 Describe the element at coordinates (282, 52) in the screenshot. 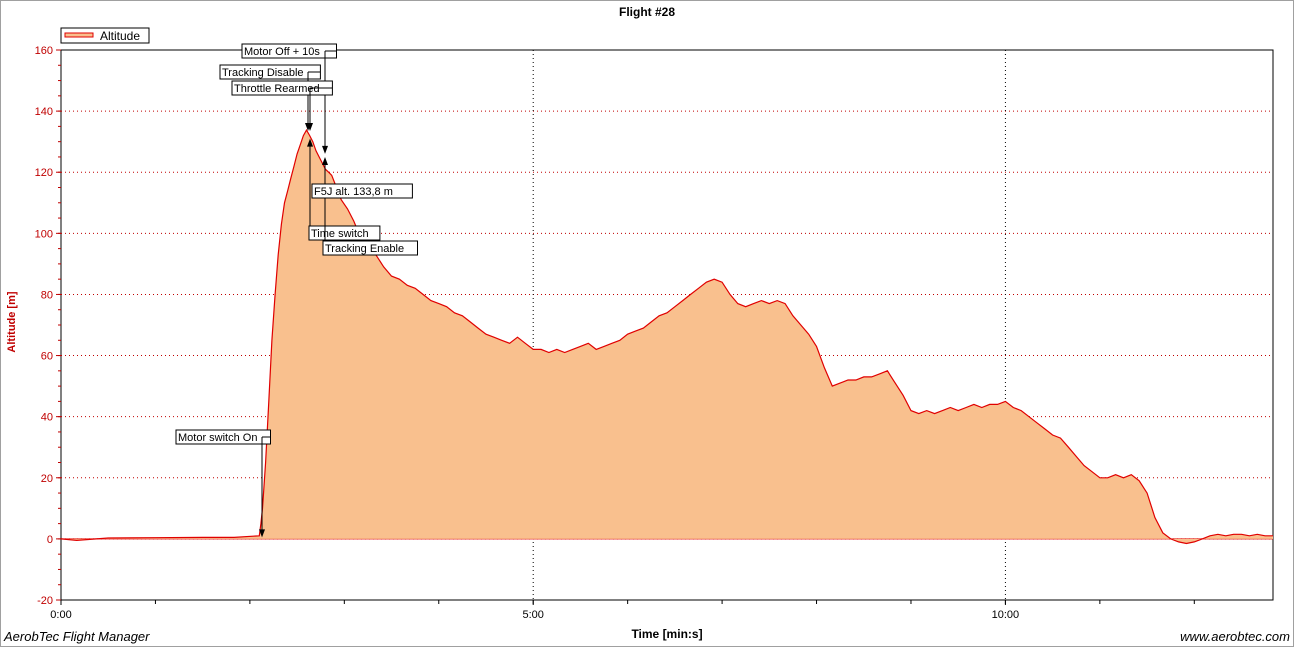

I see `annotation-label: Motor Off + 10s` at that location.